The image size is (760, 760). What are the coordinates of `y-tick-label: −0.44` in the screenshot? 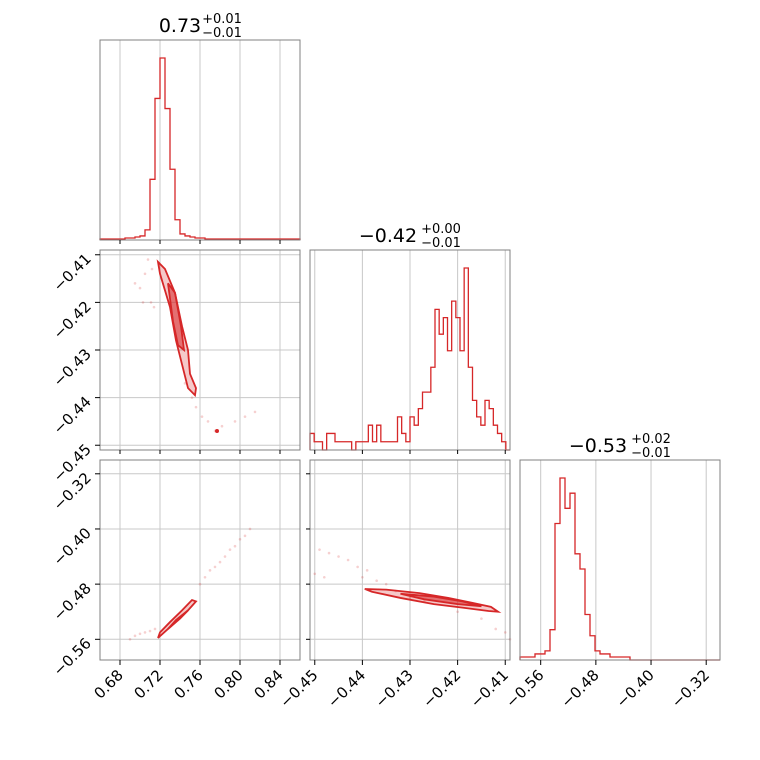 It's located at (72, 415).